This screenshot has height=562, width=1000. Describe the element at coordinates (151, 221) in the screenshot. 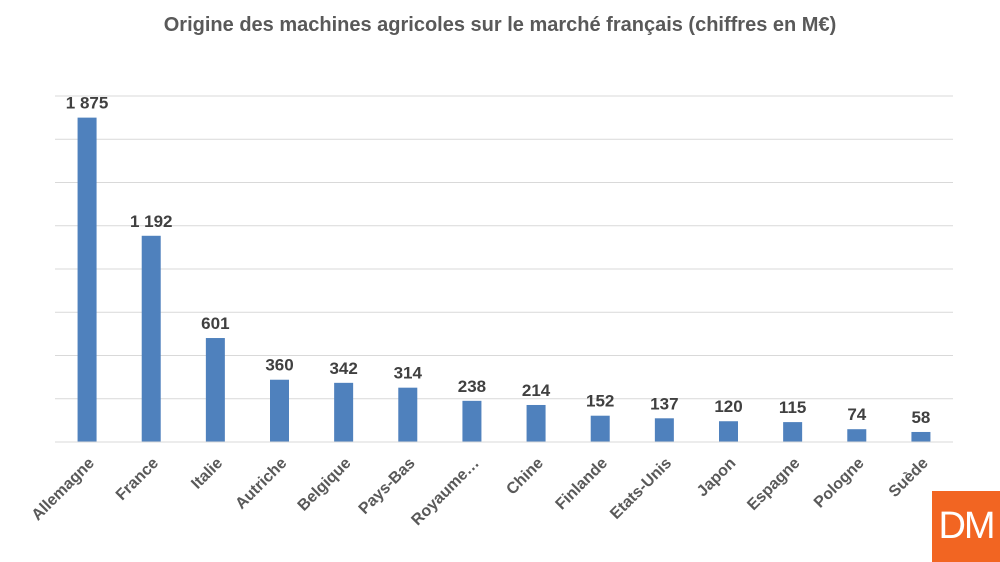

I see `value-label: 1 192` at that location.